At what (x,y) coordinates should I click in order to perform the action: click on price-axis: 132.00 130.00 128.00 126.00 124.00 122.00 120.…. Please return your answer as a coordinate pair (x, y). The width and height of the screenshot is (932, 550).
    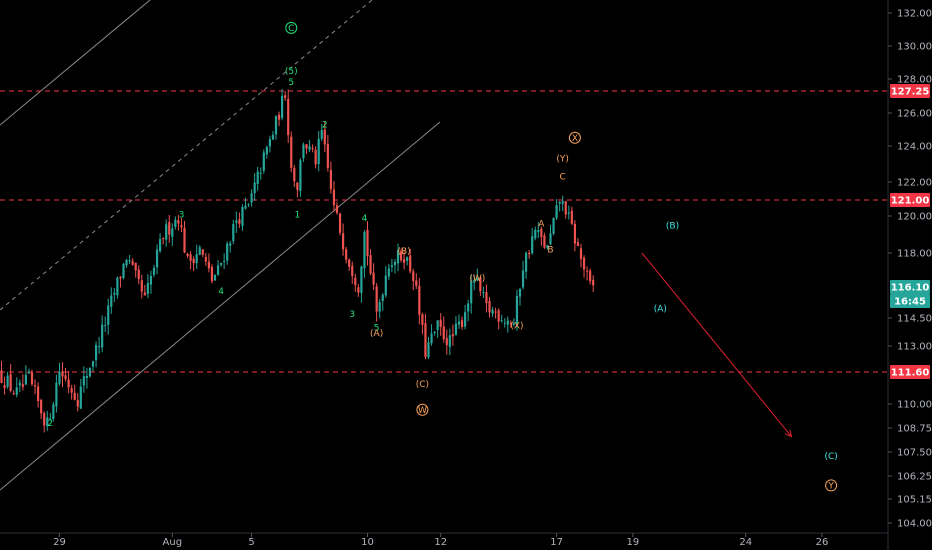
    Looking at the image, I should click on (909, 275).